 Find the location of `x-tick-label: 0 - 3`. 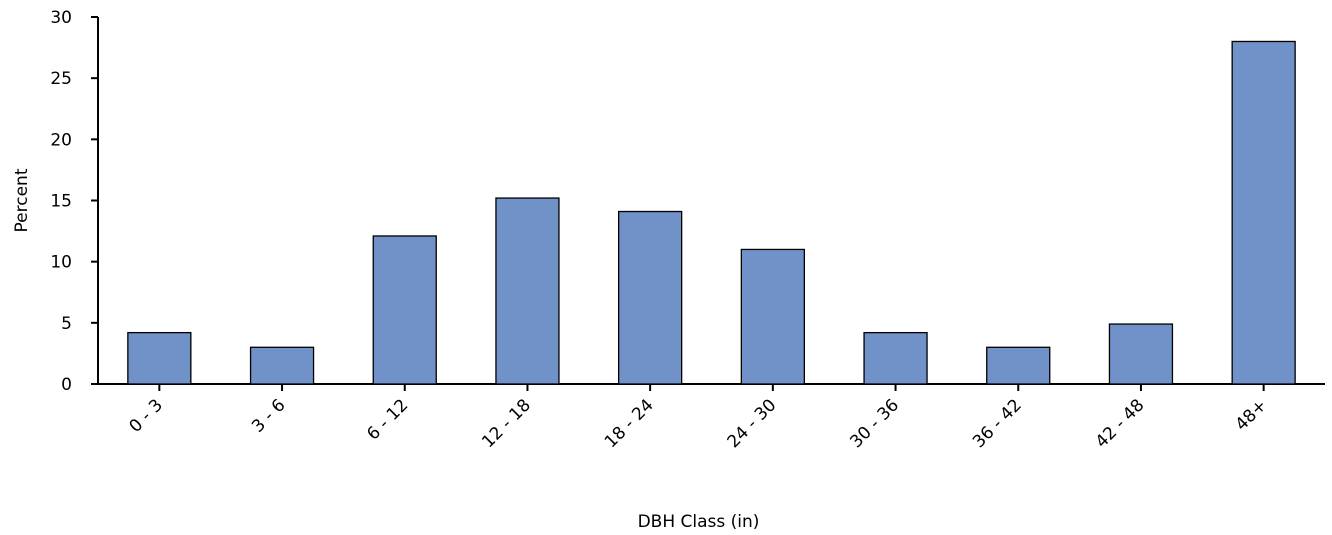

x-tick-label: 0 - 3 is located at coordinates (145, 415).